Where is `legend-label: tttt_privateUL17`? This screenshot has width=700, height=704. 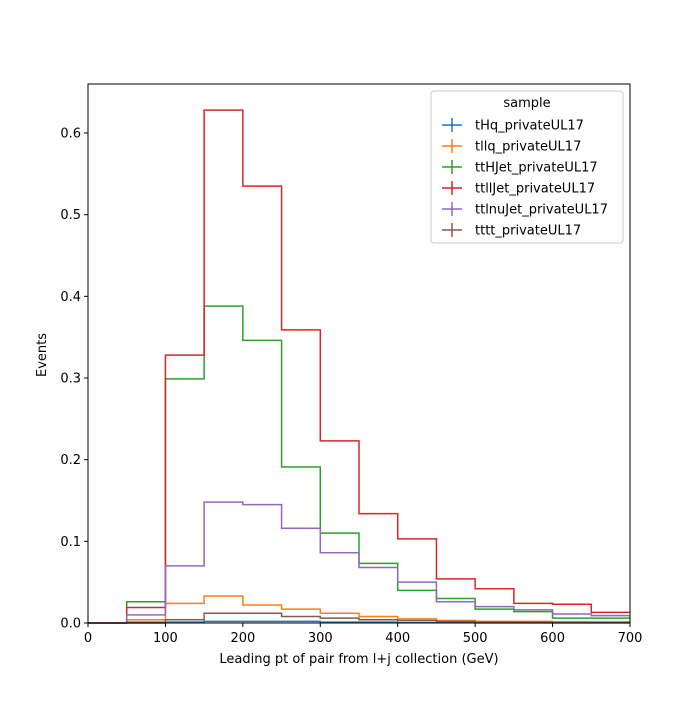
legend-label: tttt_privateUL17 is located at coordinates (528, 231).